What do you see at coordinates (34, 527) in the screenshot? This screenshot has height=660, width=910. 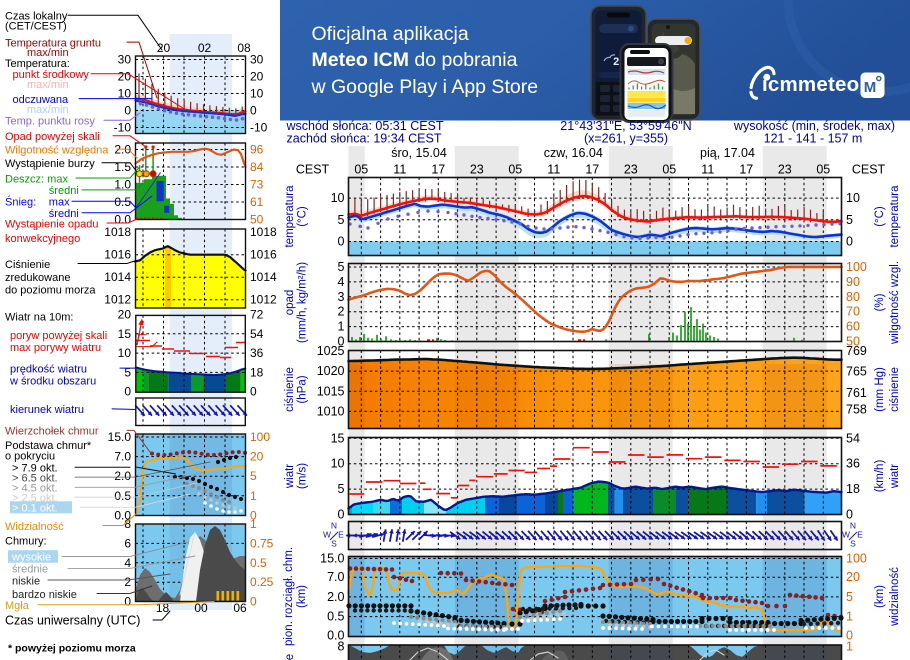 I see `svg-text: Widzialność` at bounding box center [34, 527].